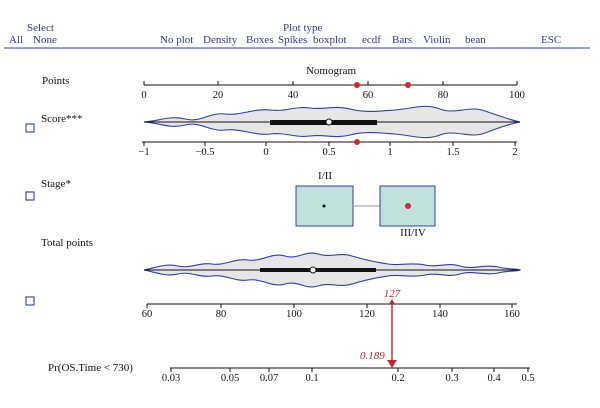  What do you see at coordinates (517, 95) in the screenshot?
I see `points-tick-label: 100` at bounding box center [517, 95].